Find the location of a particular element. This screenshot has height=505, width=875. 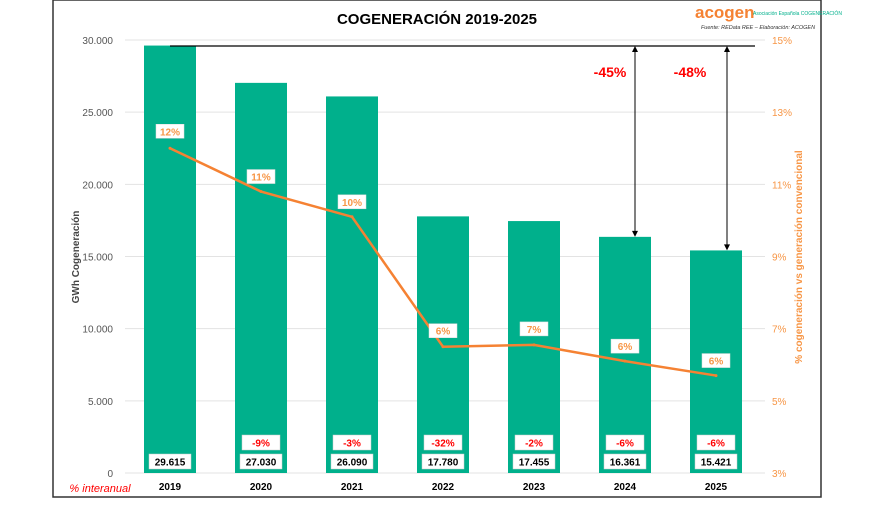

logo: acogen is located at coordinates (725, 12).